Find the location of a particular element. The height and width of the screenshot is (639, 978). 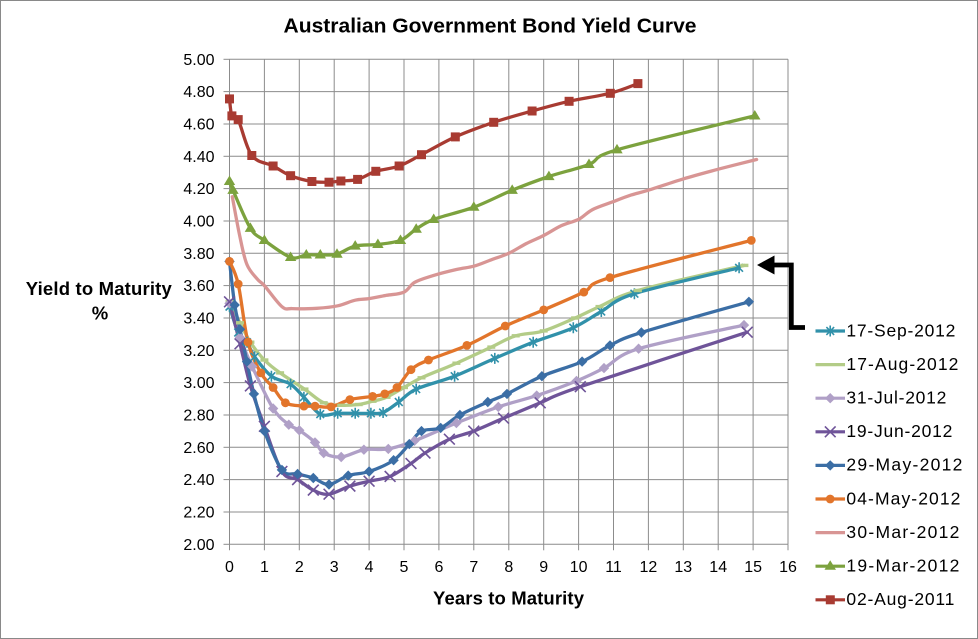

svg-text: 11 is located at coordinates (613, 567).